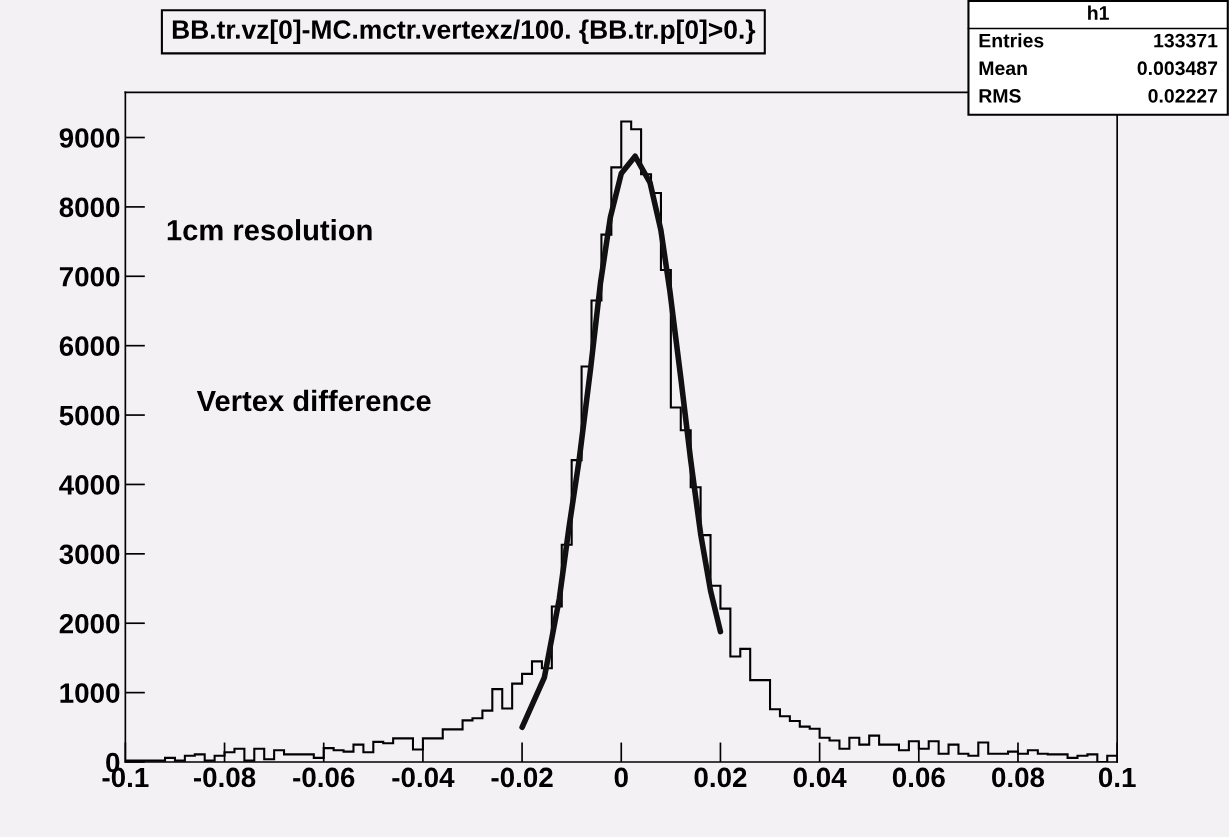 Image resolution: width=1229 pixels, height=837 pixels. I want to click on text: Entries, so click(1011, 40).